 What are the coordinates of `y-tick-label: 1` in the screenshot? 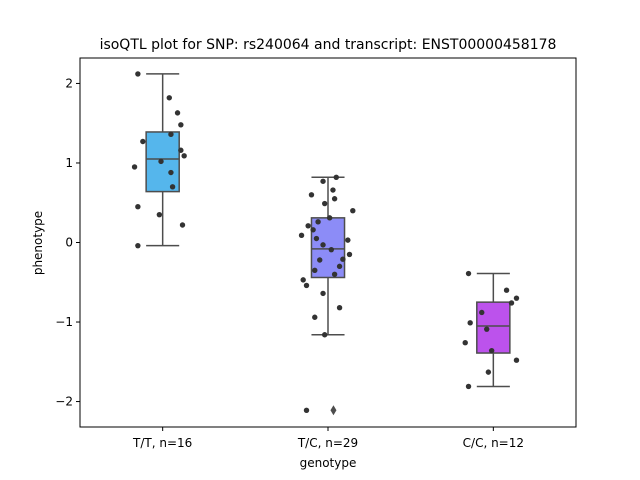 It's located at (69, 163).